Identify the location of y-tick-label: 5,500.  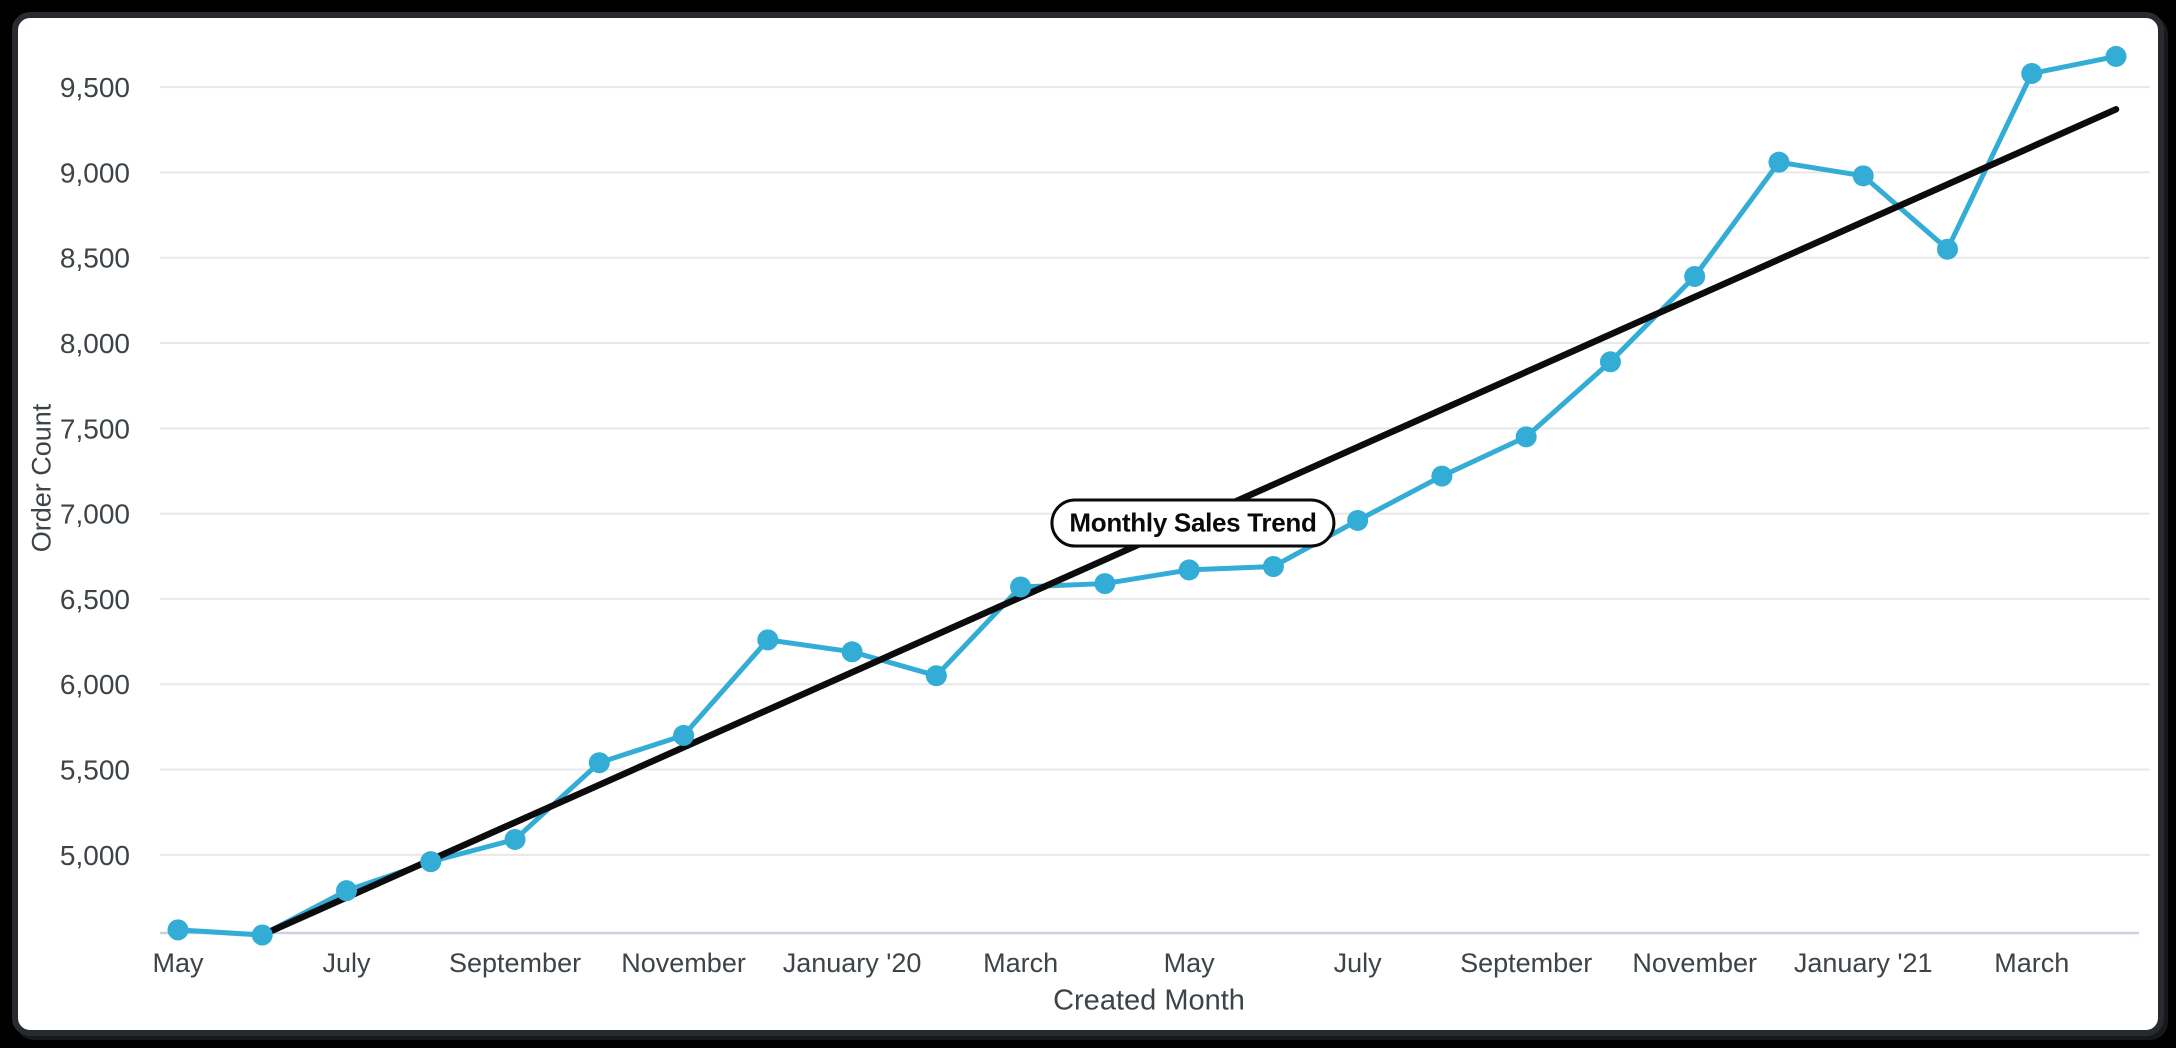
(95, 770).